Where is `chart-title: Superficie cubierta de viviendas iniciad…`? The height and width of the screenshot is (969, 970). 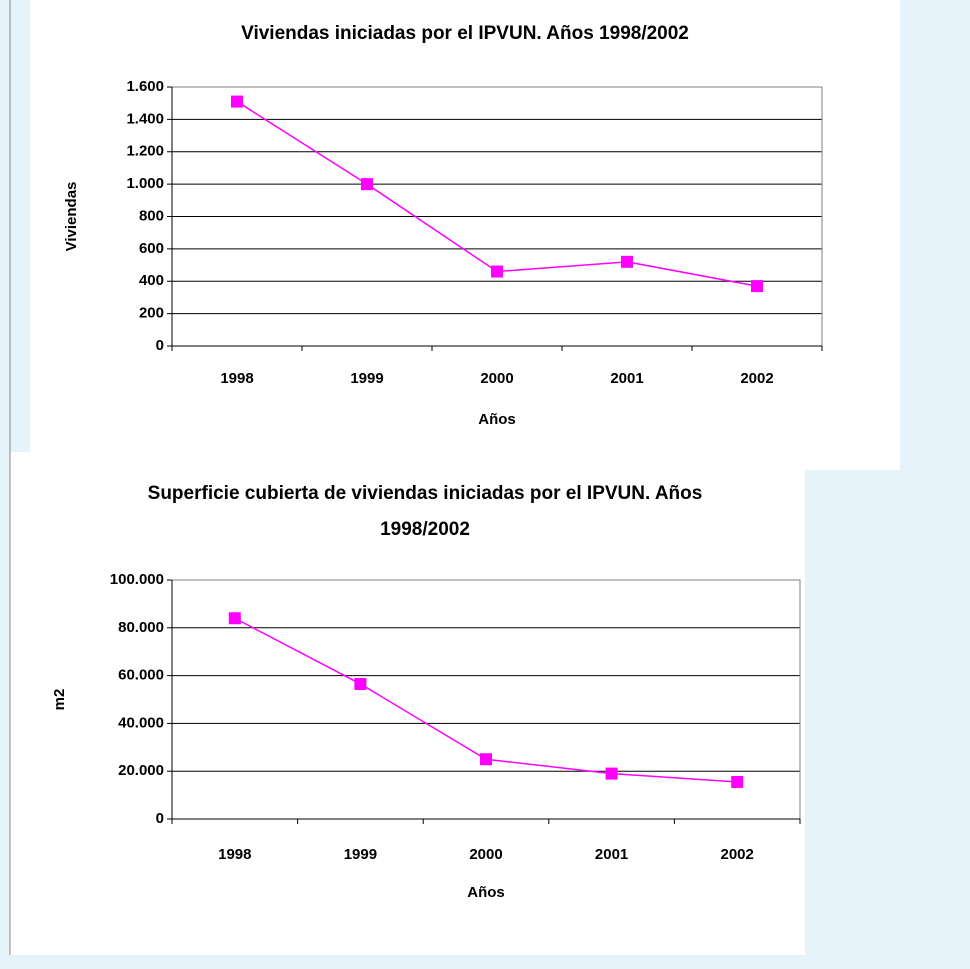 chart-title: Superficie cubierta de viviendas iniciad… is located at coordinates (425, 511).